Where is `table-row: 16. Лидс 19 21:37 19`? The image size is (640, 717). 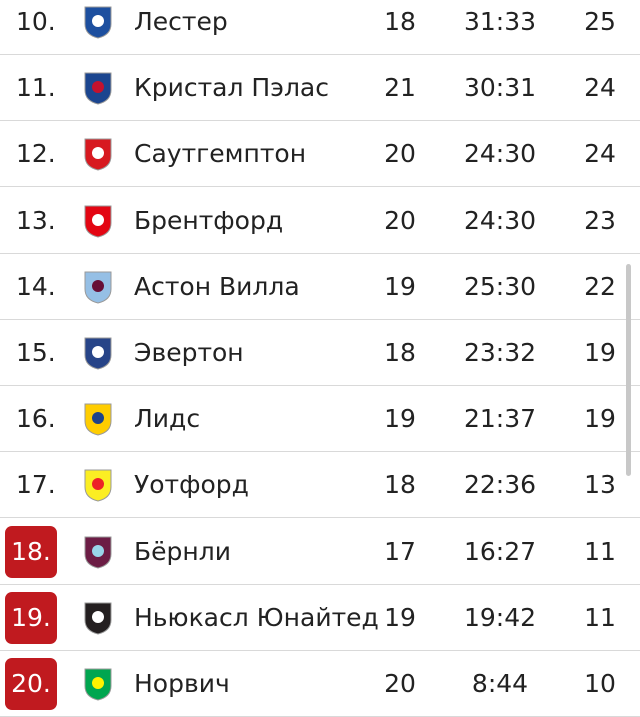 table-row: 16. Лидс 19 21:37 19 is located at coordinates (320, 419).